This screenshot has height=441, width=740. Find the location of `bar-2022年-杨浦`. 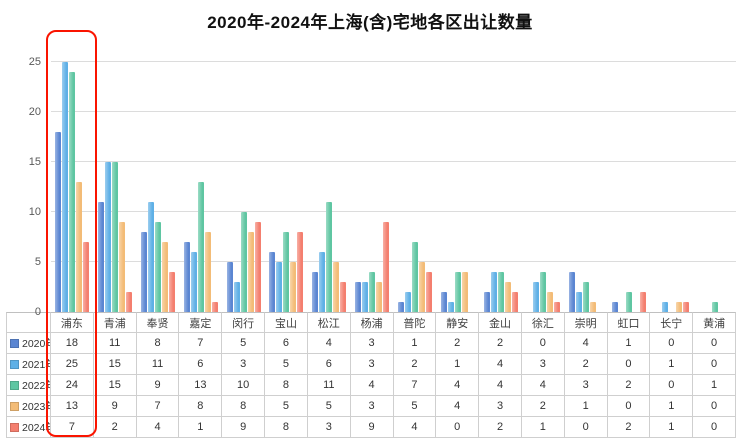

bar-2022年-杨浦 is located at coordinates (372, 292).